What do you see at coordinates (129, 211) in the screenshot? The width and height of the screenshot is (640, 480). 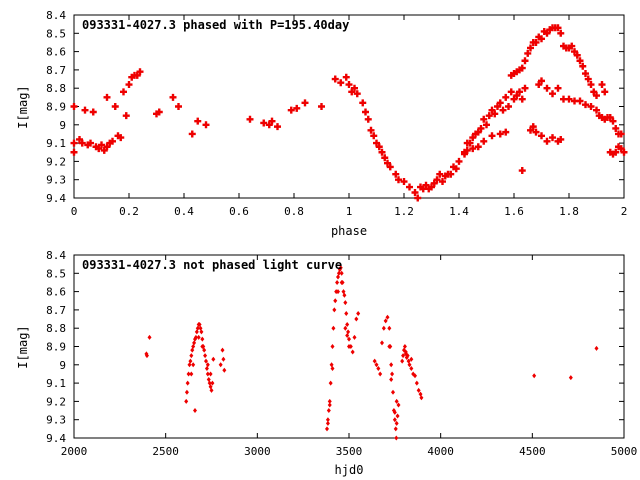 I see `x-tick-label: 0.2` at bounding box center [129, 211].